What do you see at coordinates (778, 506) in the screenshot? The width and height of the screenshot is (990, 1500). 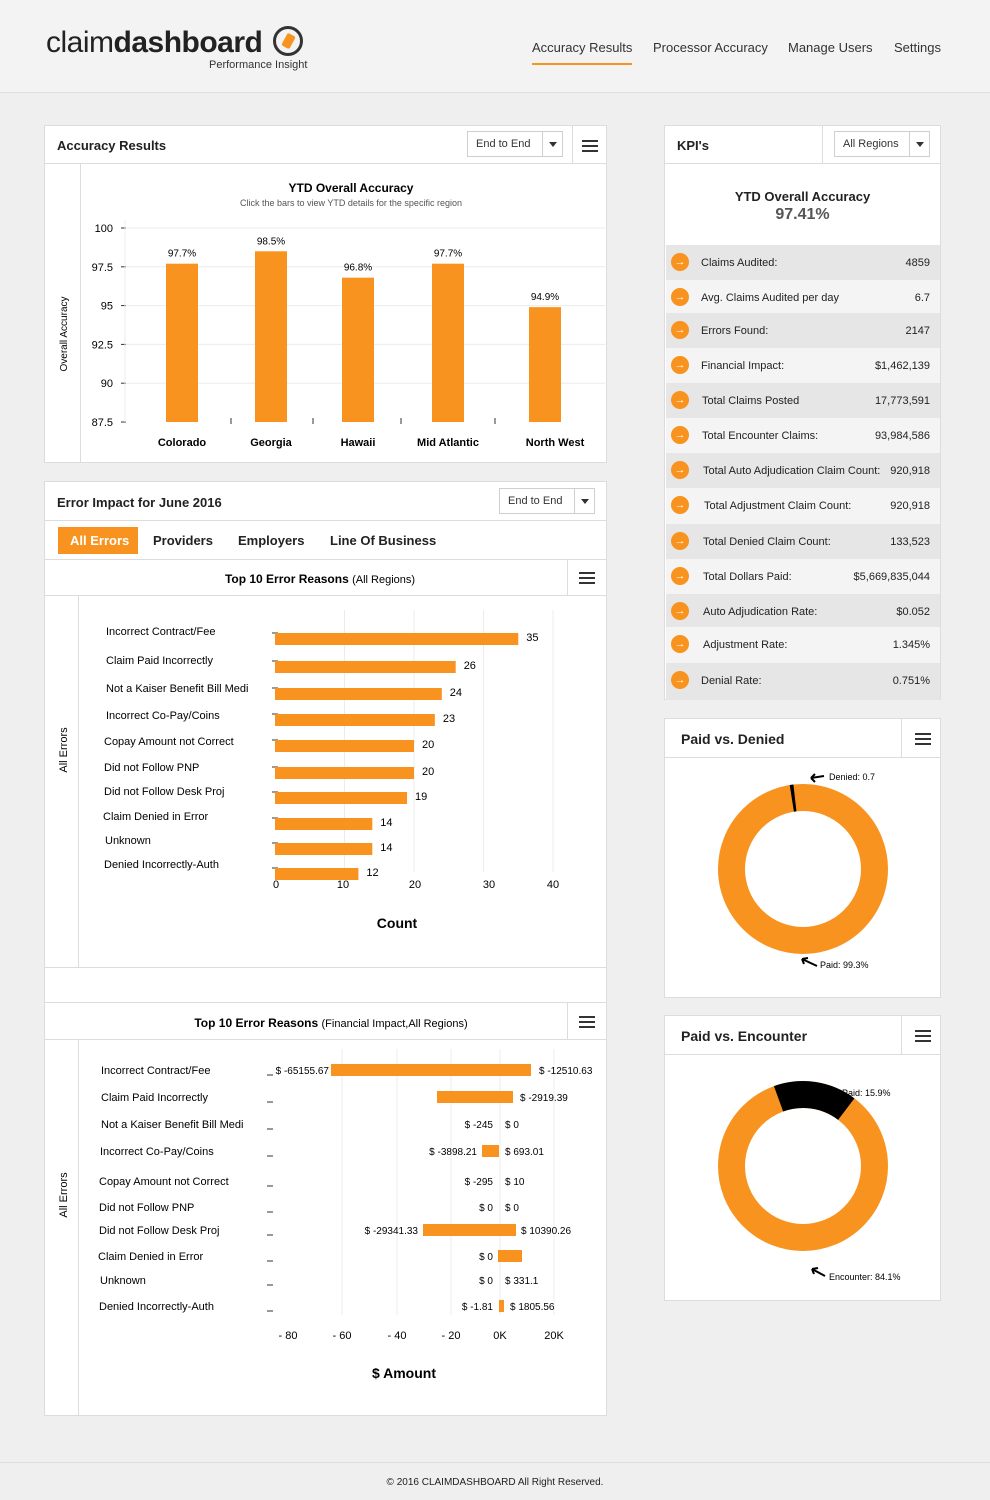 I see `kpi-label: Total Adjustment Claim Count:` at bounding box center [778, 506].